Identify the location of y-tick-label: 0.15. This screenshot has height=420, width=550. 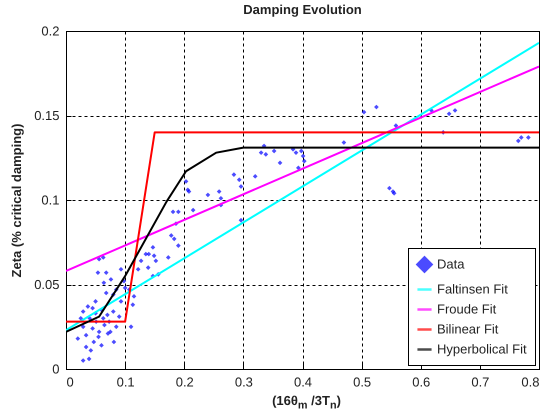
(47, 115).